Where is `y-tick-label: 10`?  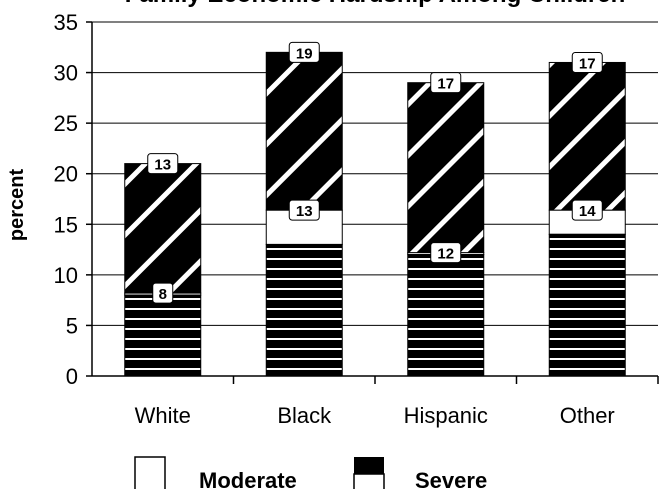 y-tick-label: 10 is located at coordinates (66, 275).